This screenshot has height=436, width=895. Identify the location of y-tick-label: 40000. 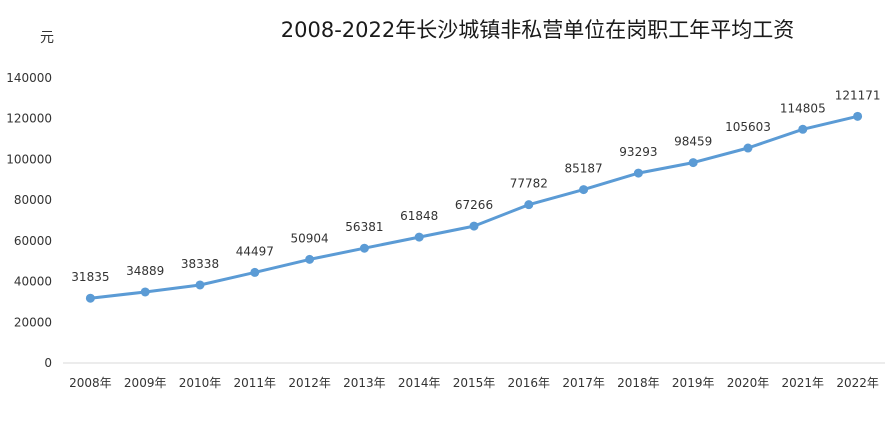
(33, 282).